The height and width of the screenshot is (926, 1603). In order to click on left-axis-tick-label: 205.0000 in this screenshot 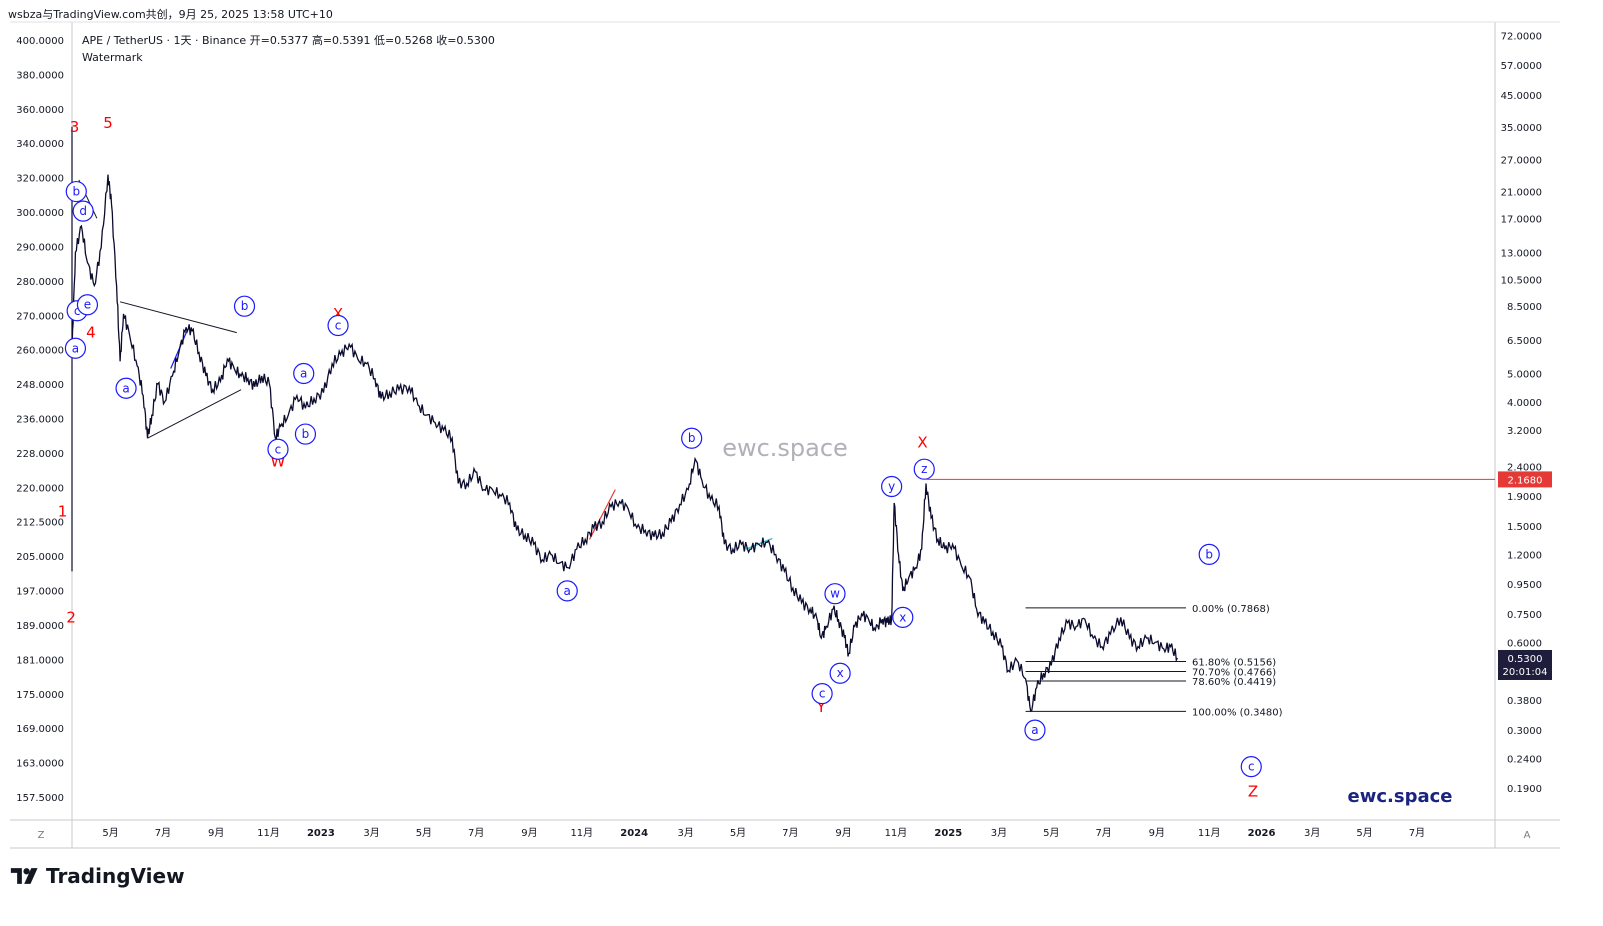, I will do `click(40, 557)`.